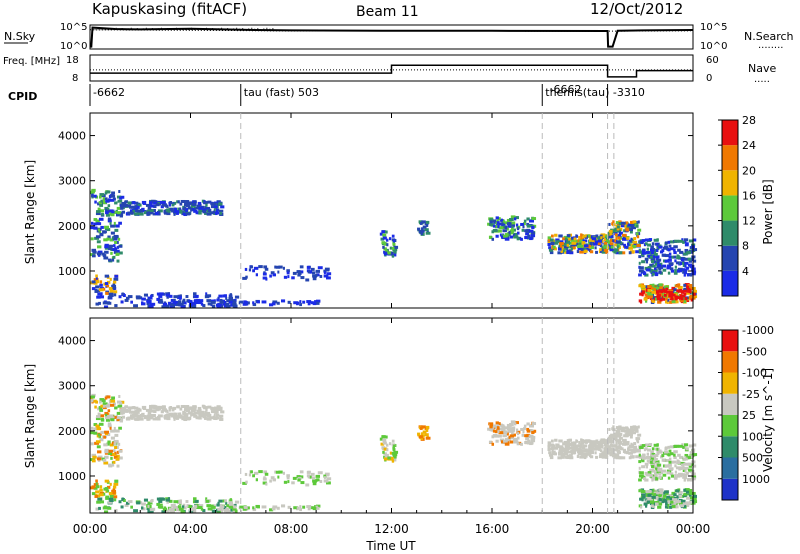 The image size is (800, 554). What do you see at coordinates (749, 170) in the screenshot?
I see `power-colorbar-tick-label: 20` at bounding box center [749, 170].